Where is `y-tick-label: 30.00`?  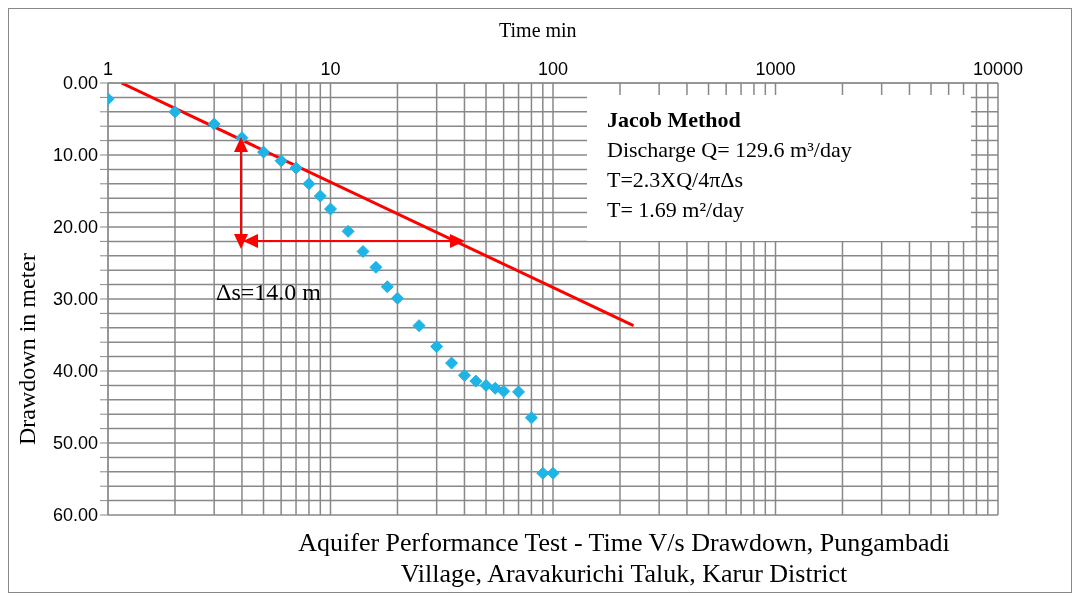
y-tick-label: 30.00 is located at coordinates (75, 299).